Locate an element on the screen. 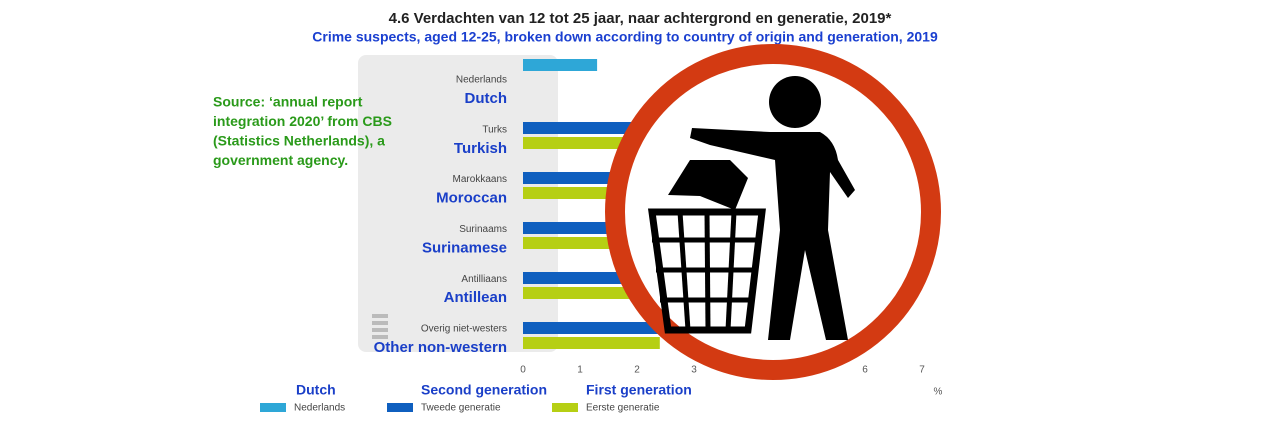 This screenshot has height=427, width=1280. category-label: Surinaams is located at coordinates (483, 229).